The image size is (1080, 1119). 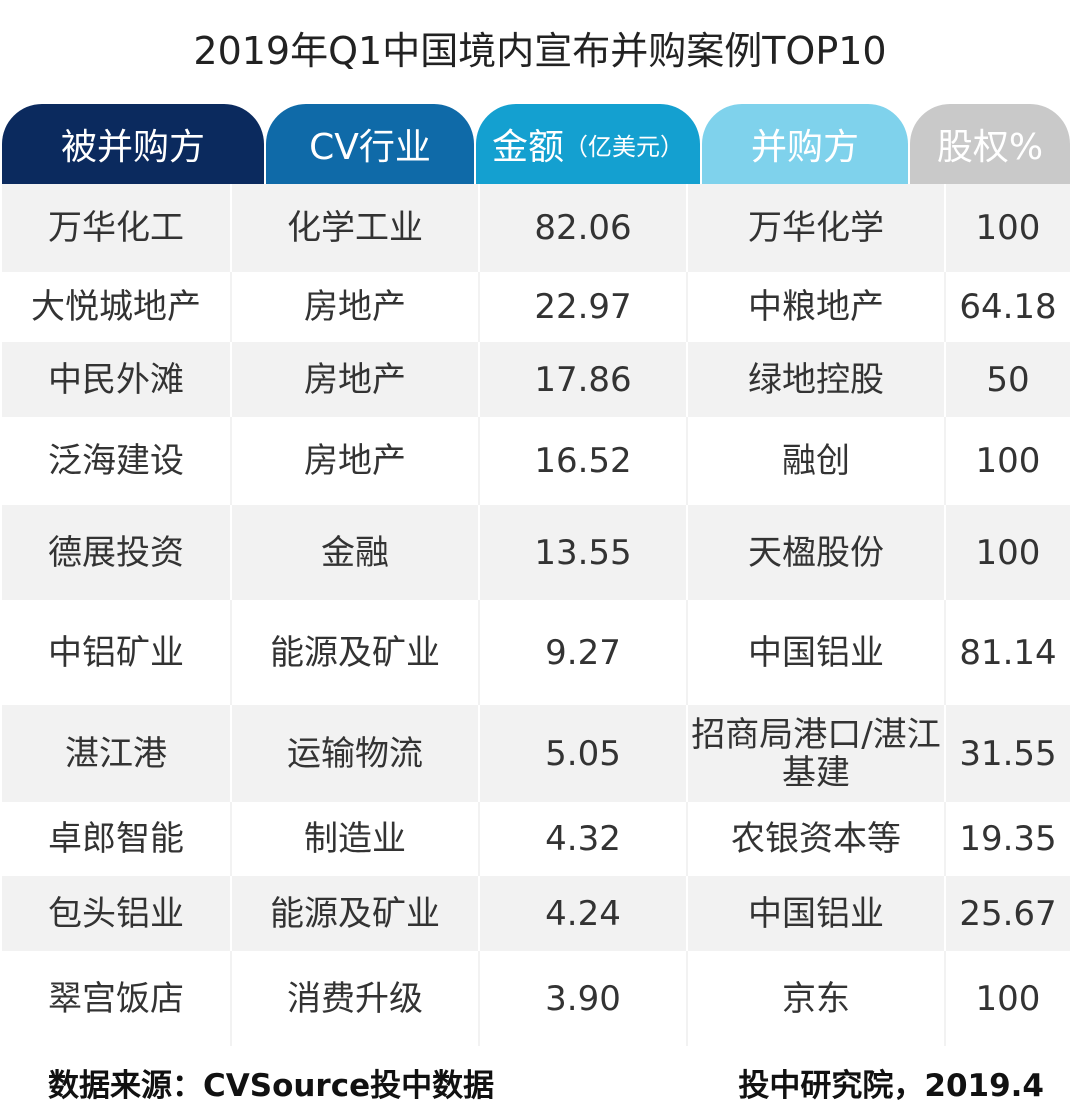 What do you see at coordinates (271, 1086) in the screenshot?
I see `data-source: 数据来源：CVSource投中数据` at bounding box center [271, 1086].